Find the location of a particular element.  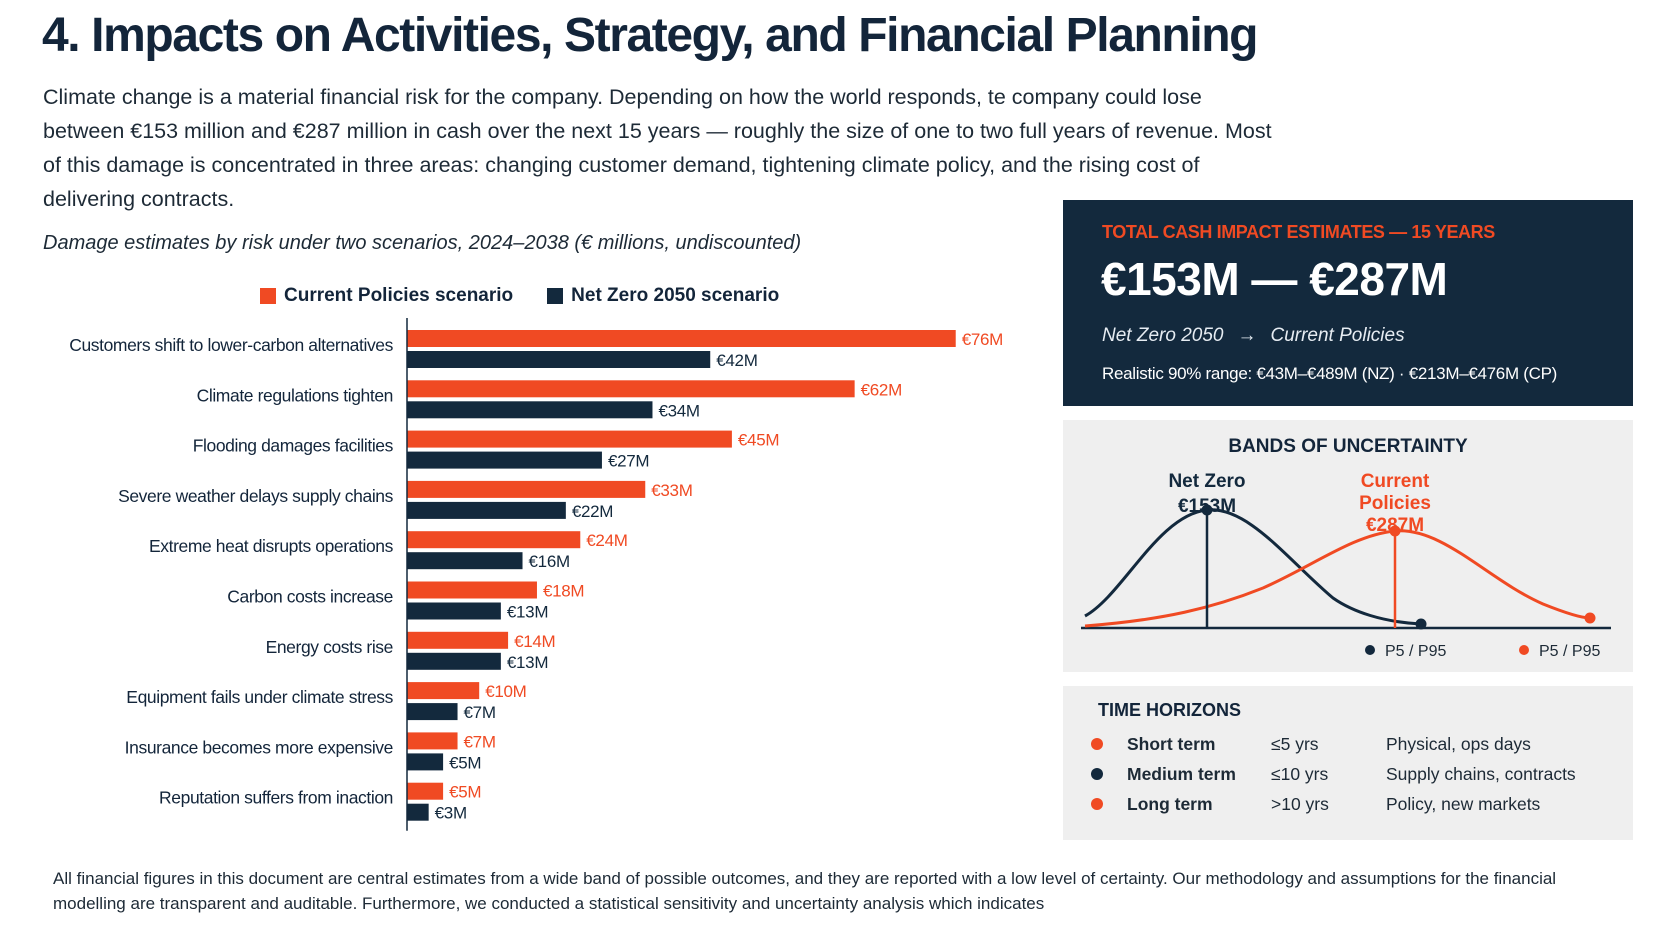

right-arrow-icon: → is located at coordinates (1247, 335).